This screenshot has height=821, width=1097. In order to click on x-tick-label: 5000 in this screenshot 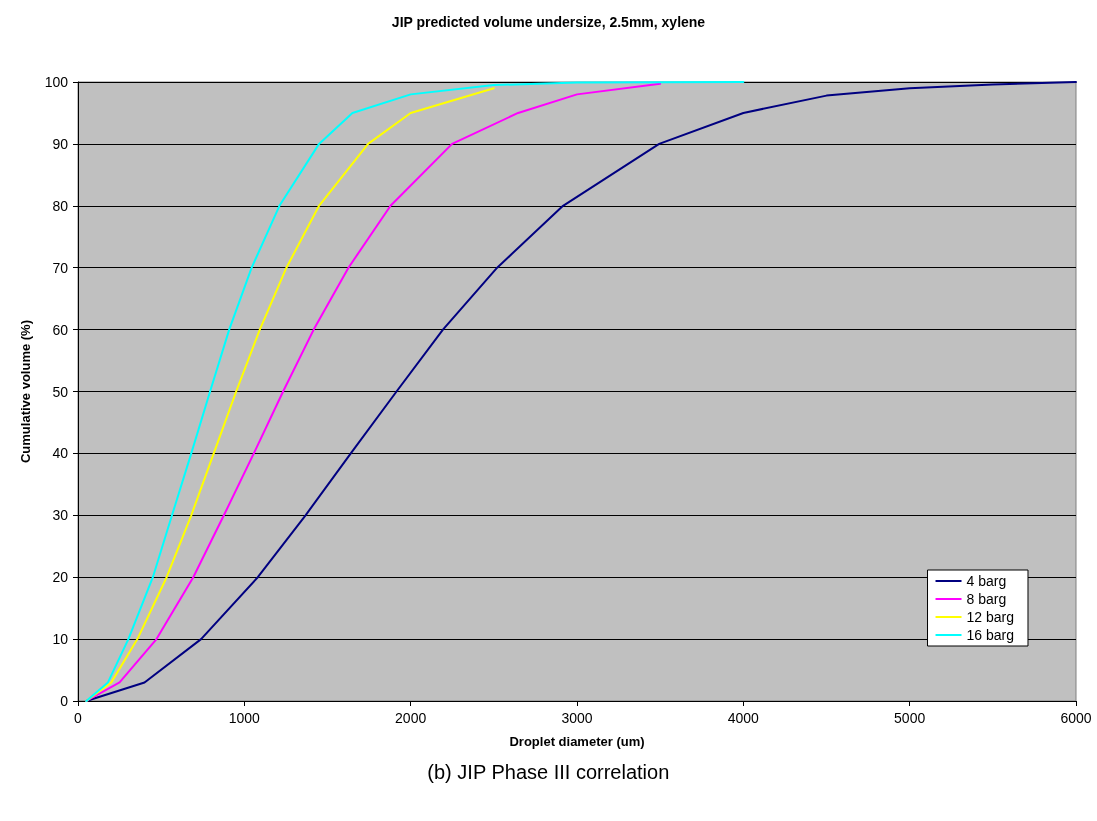, I will do `click(910, 718)`.